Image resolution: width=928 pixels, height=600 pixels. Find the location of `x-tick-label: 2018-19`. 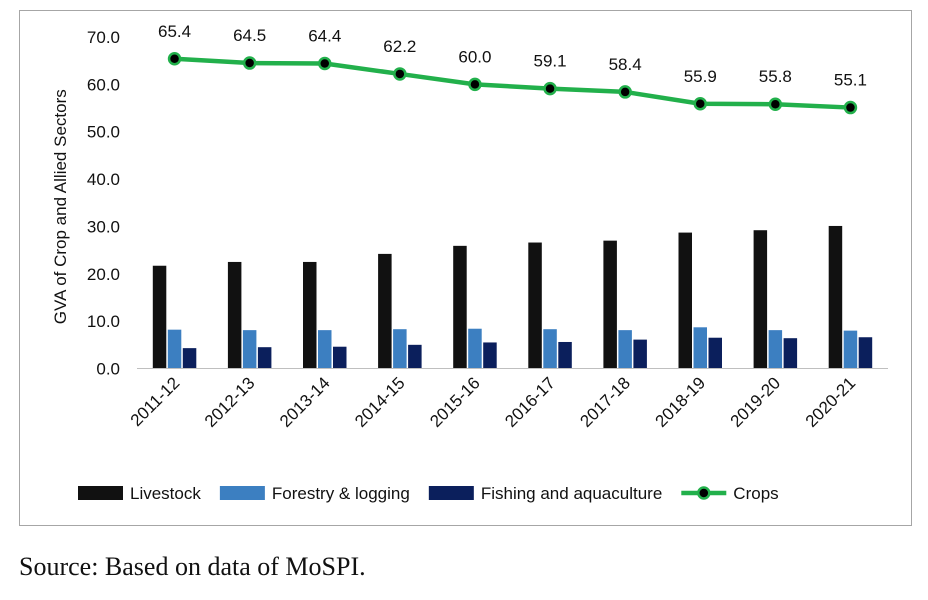

x-tick-label: 2018-19 is located at coordinates (681, 402).